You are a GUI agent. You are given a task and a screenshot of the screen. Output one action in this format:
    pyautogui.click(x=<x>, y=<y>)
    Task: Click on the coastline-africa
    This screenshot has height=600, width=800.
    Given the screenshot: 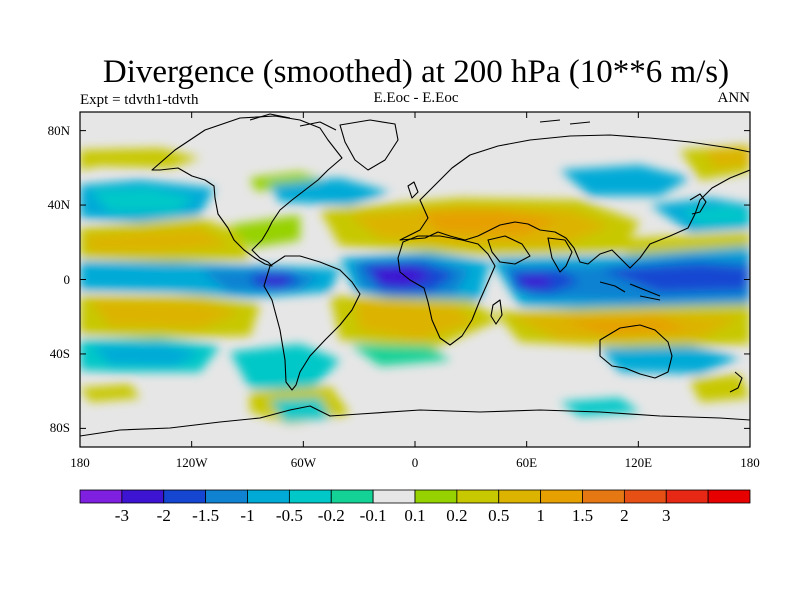 What is the action you would take?
    pyautogui.click(x=446, y=290)
    